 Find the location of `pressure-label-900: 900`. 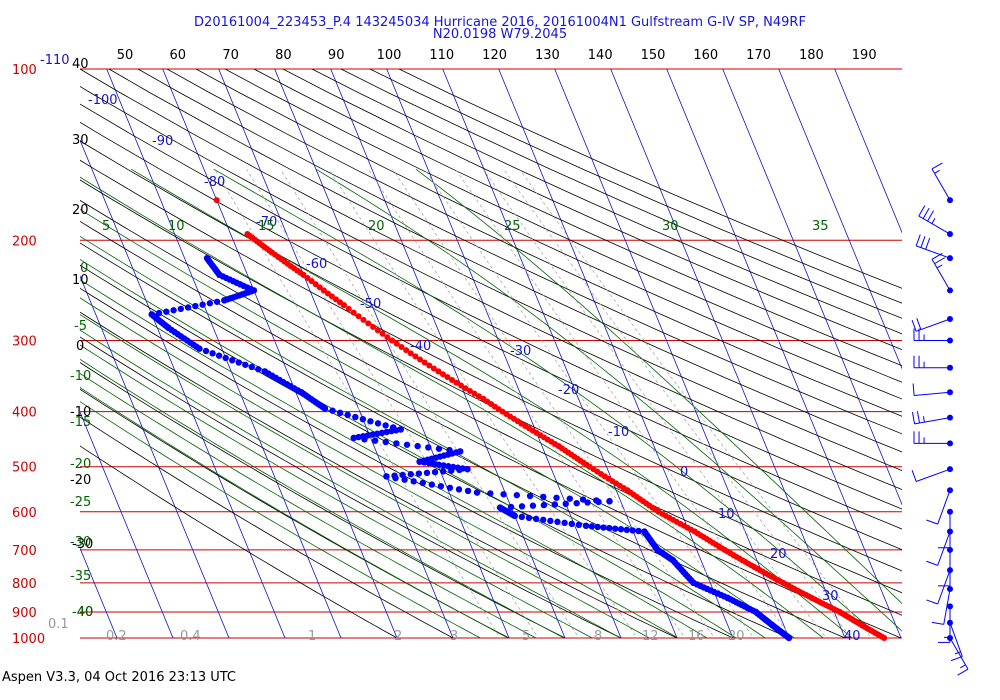

pressure-label-900: 900 is located at coordinates (24, 613).